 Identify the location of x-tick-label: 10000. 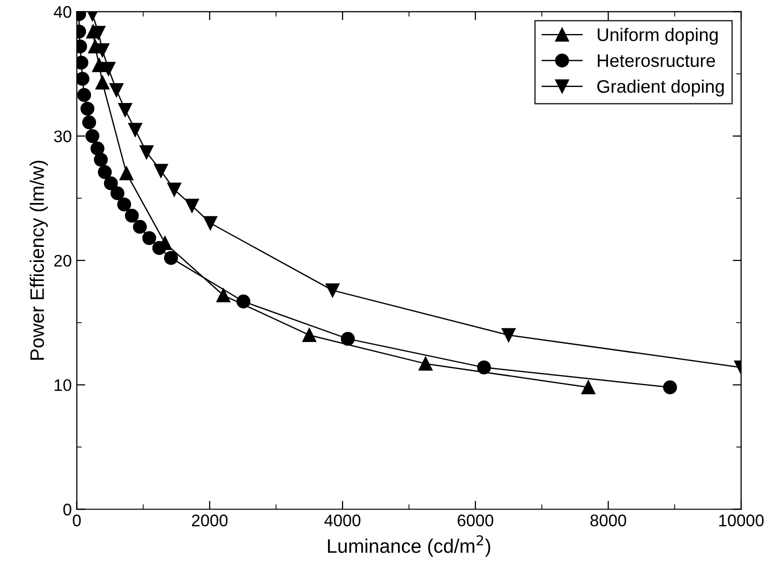
(741, 520).